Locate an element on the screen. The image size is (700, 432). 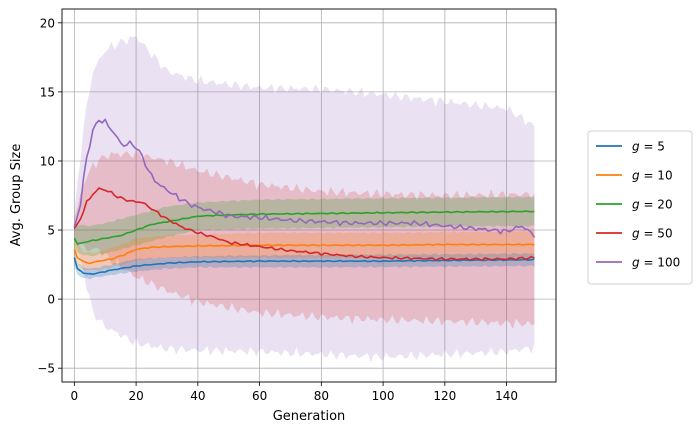
x-axis-label: Generation is located at coordinates (309, 416).